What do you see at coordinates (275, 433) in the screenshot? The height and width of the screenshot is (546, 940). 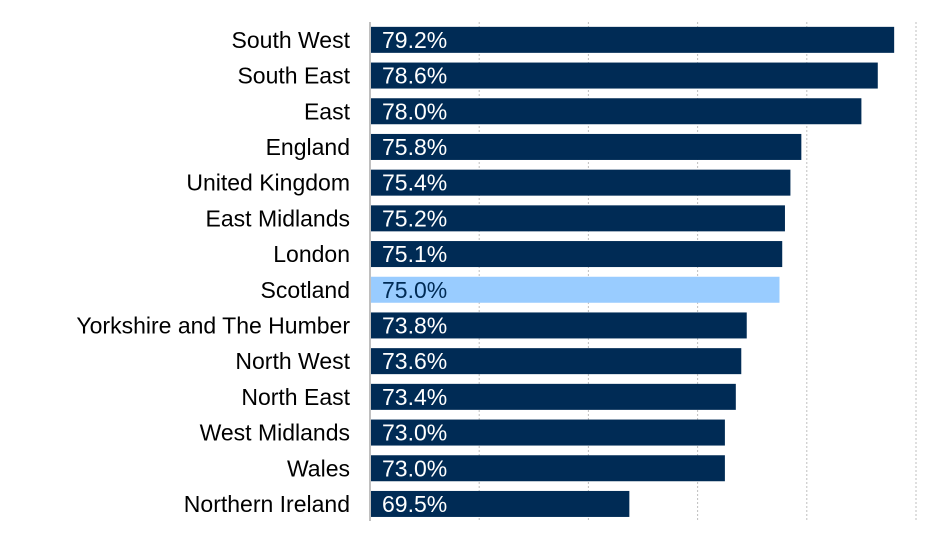 I see `category-label: West Midlands` at bounding box center [275, 433].